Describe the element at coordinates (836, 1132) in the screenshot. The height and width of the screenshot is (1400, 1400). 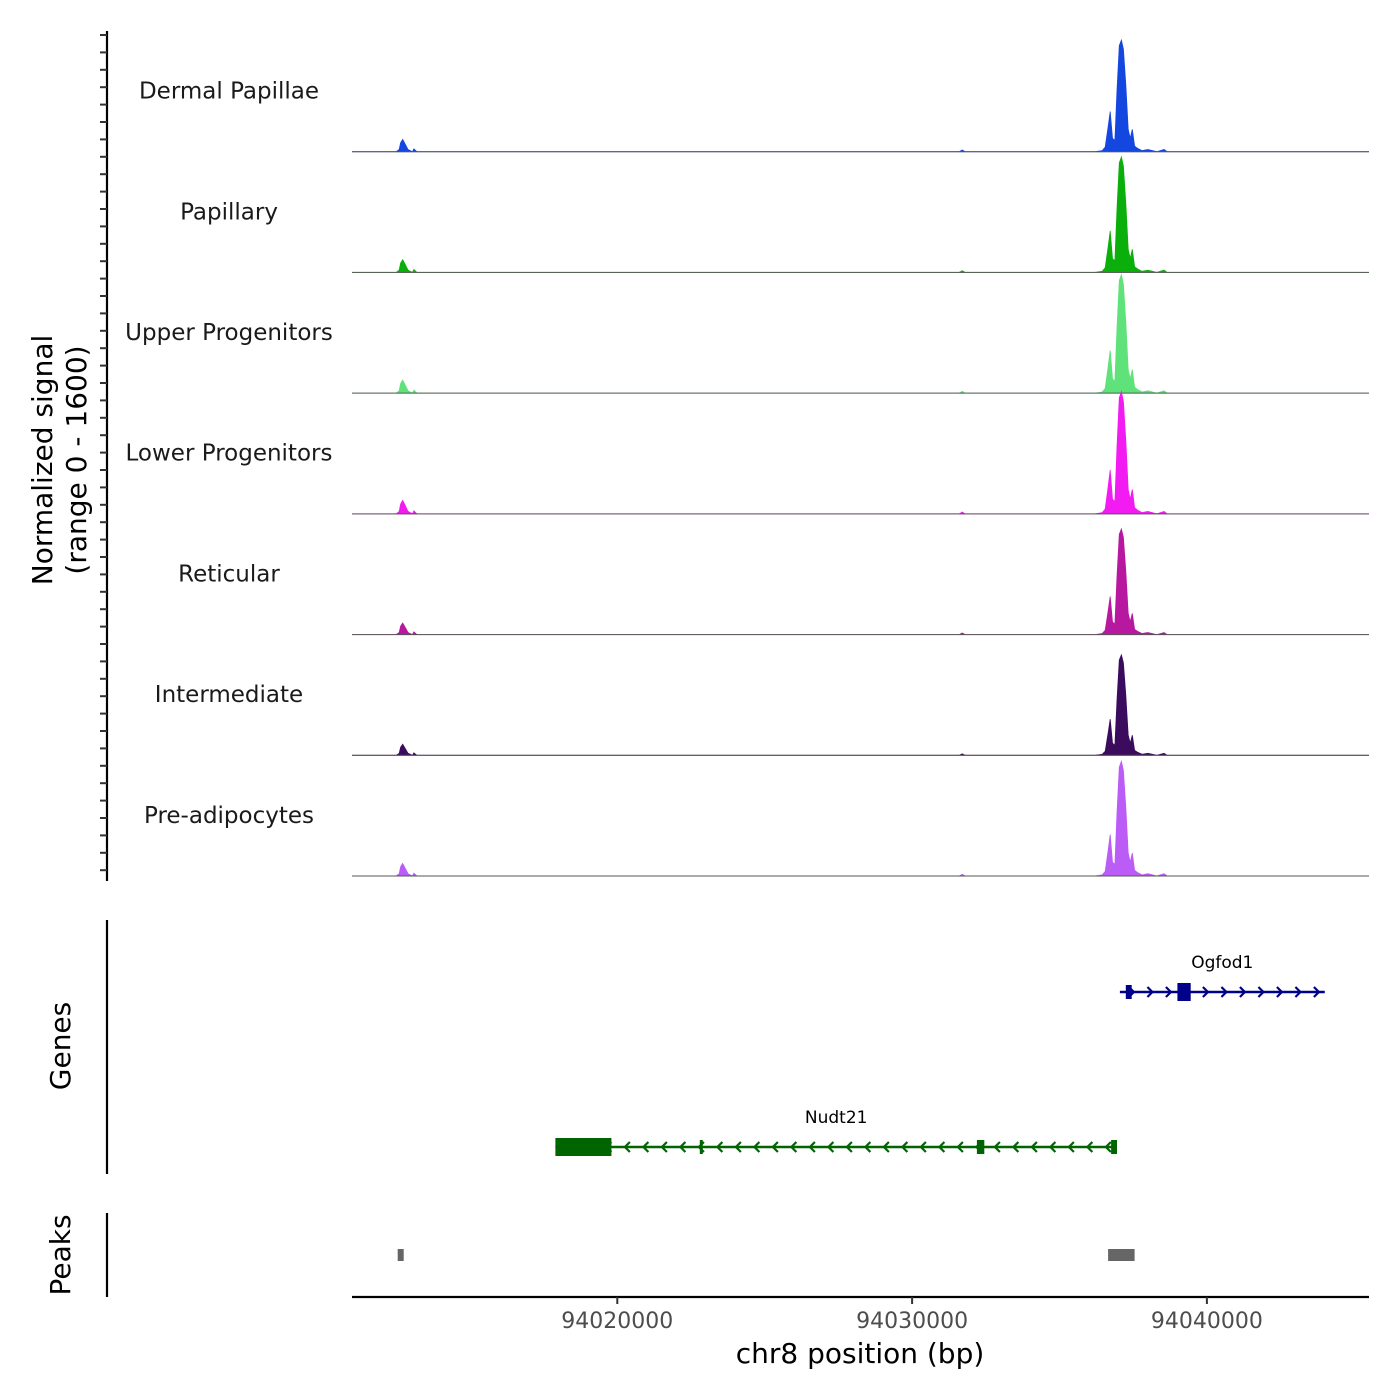
I see `gene-model: Nudt21` at that location.